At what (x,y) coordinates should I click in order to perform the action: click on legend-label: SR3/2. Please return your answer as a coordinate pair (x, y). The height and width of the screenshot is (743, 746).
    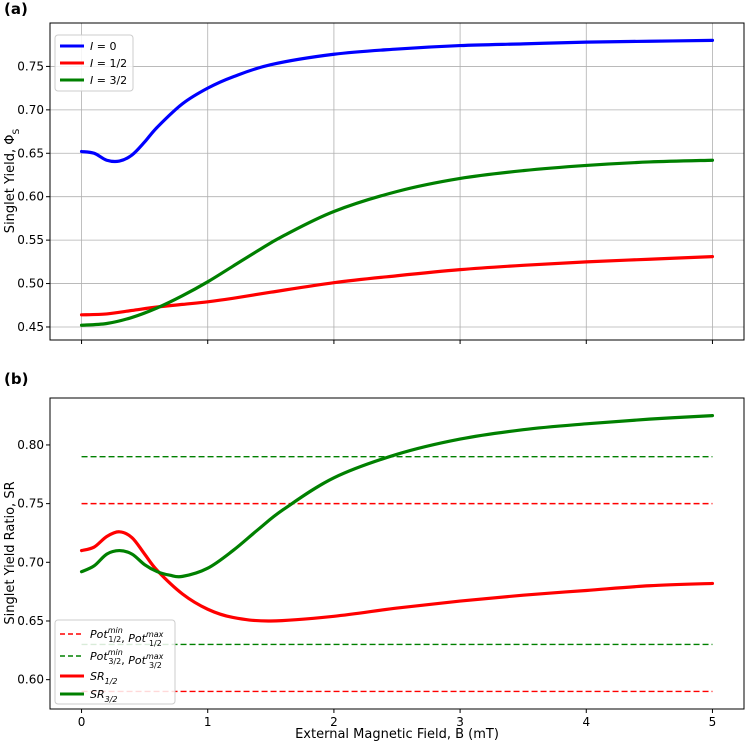
    Looking at the image, I should click on (104, 696).